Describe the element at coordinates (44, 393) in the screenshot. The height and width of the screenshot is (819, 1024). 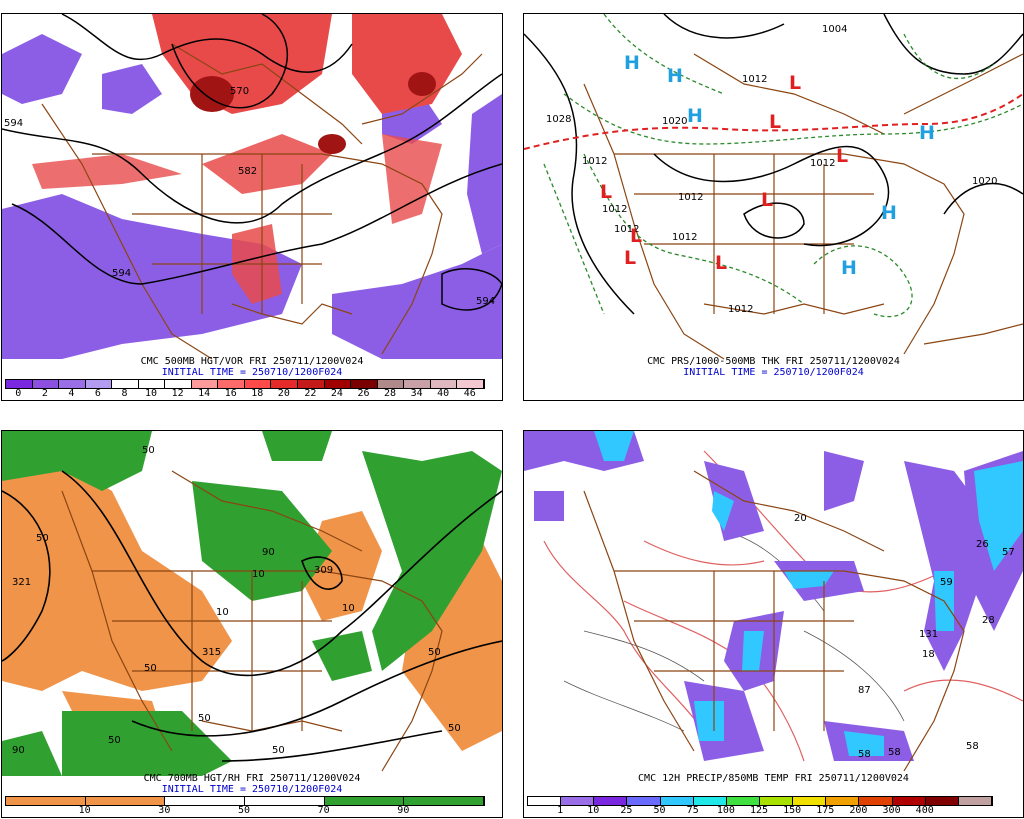
I see `colorbar-tick-label: 2` at that location.